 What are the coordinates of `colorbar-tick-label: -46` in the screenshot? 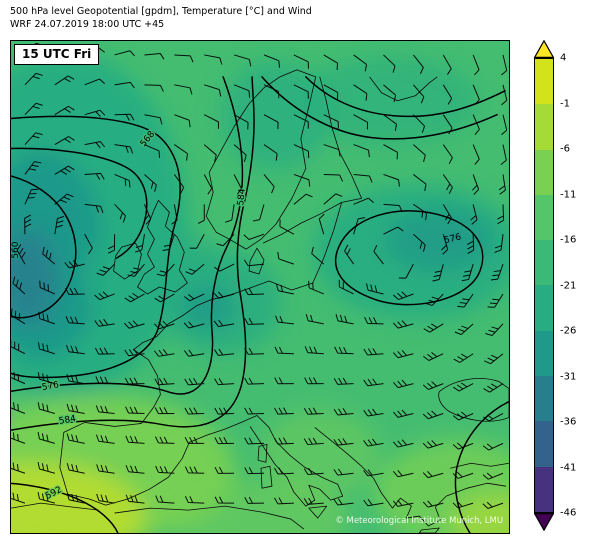 It's located at (568, 513).